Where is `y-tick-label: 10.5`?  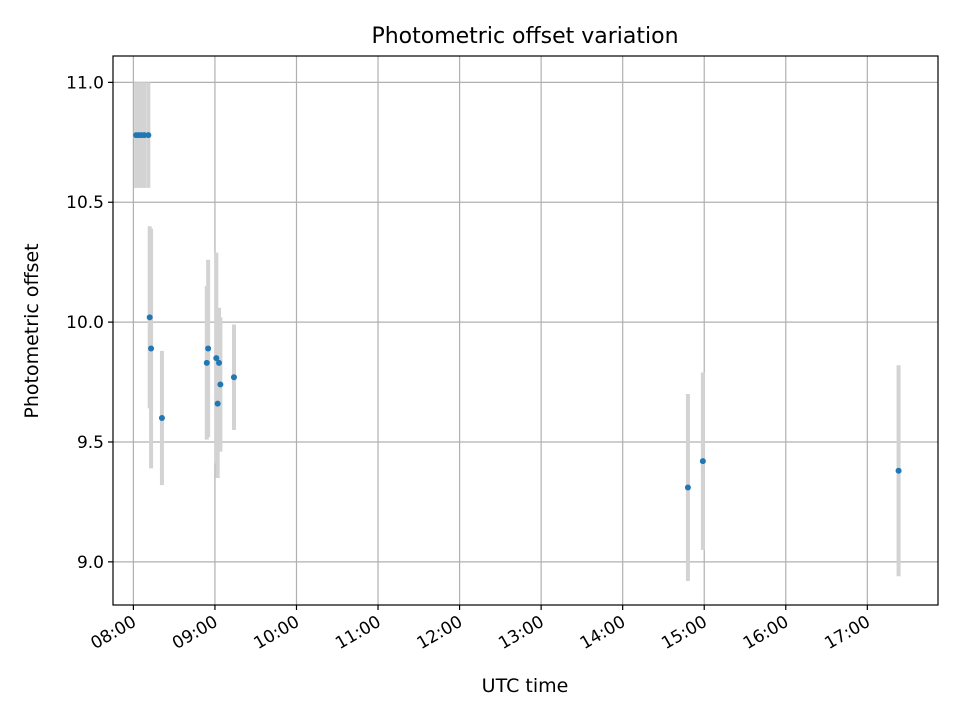 y-tick-label: 10.5 is located at coordinates (85, 203).